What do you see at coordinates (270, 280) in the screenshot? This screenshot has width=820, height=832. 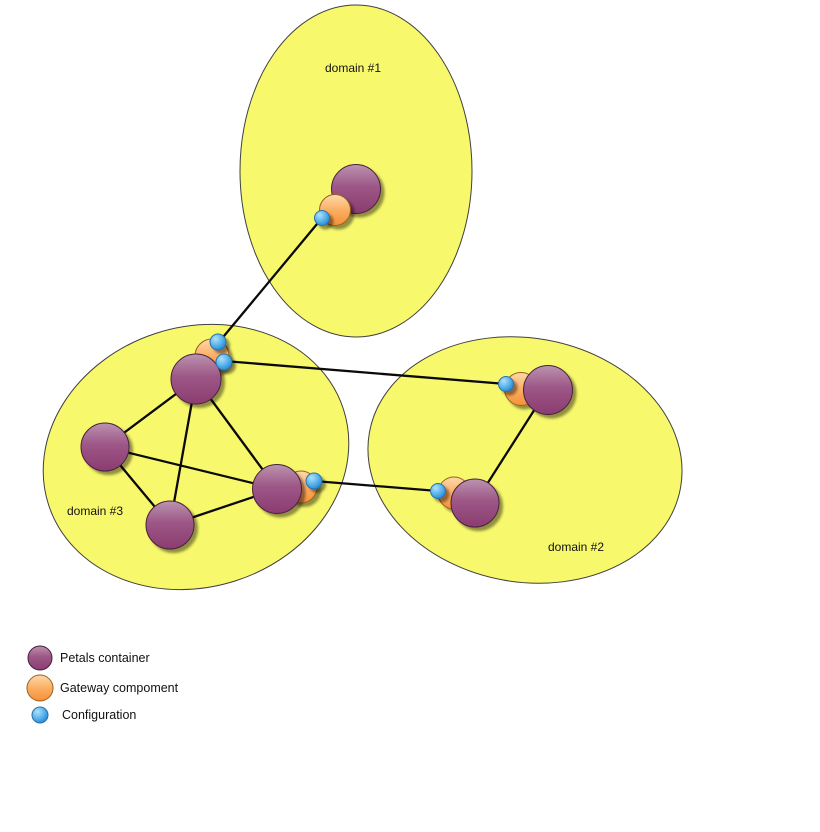 I see `edge-d1-config-to-d3-top-config` at bounding box center [270, 280].